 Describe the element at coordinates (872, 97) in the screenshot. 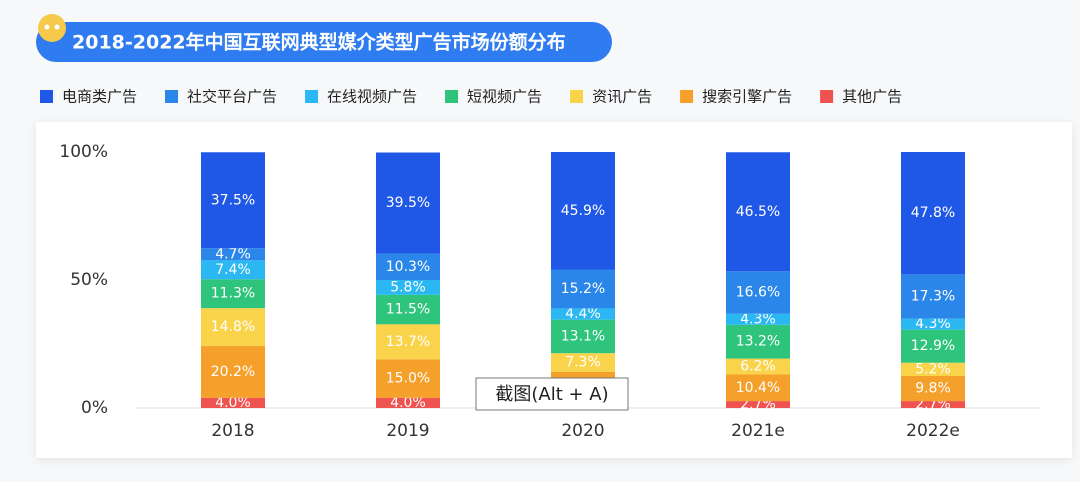

I see `legend-label: 其他广告` at that location.